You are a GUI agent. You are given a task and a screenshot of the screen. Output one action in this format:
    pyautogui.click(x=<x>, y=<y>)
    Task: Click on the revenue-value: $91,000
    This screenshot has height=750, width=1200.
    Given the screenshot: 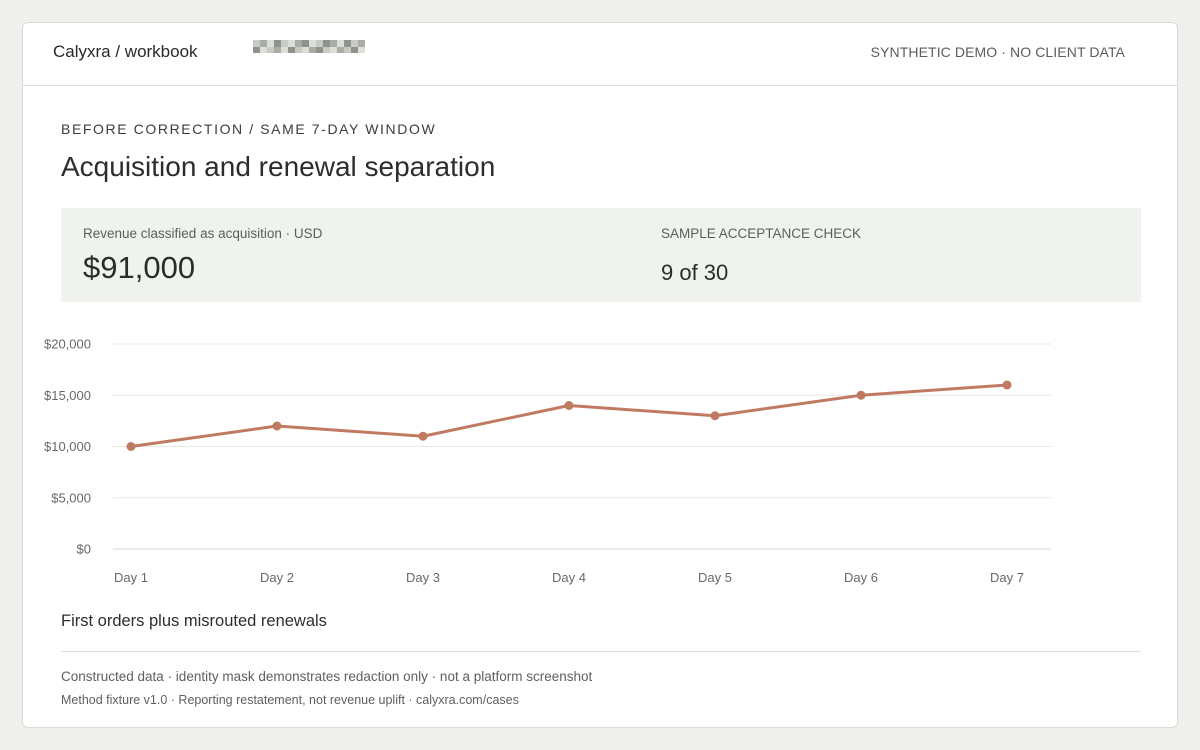 What is the action you would take?
    pyautogui.click(x=139, y=267)
    